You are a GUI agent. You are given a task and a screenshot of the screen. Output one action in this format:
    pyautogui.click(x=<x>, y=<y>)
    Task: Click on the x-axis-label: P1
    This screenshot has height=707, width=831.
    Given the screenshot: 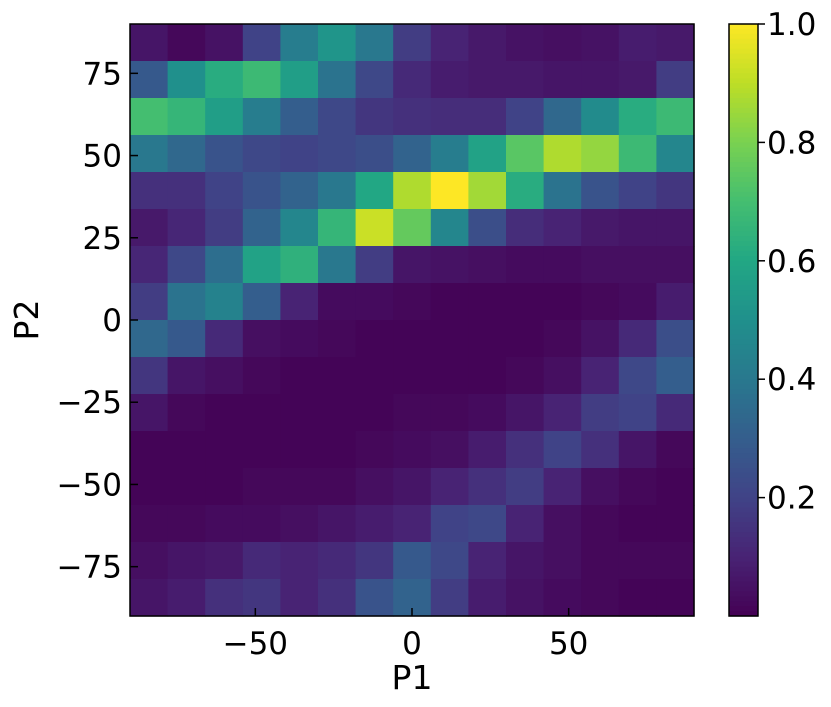 What is the action you would take?
    pyautogui.click(x=412, y=677)
    